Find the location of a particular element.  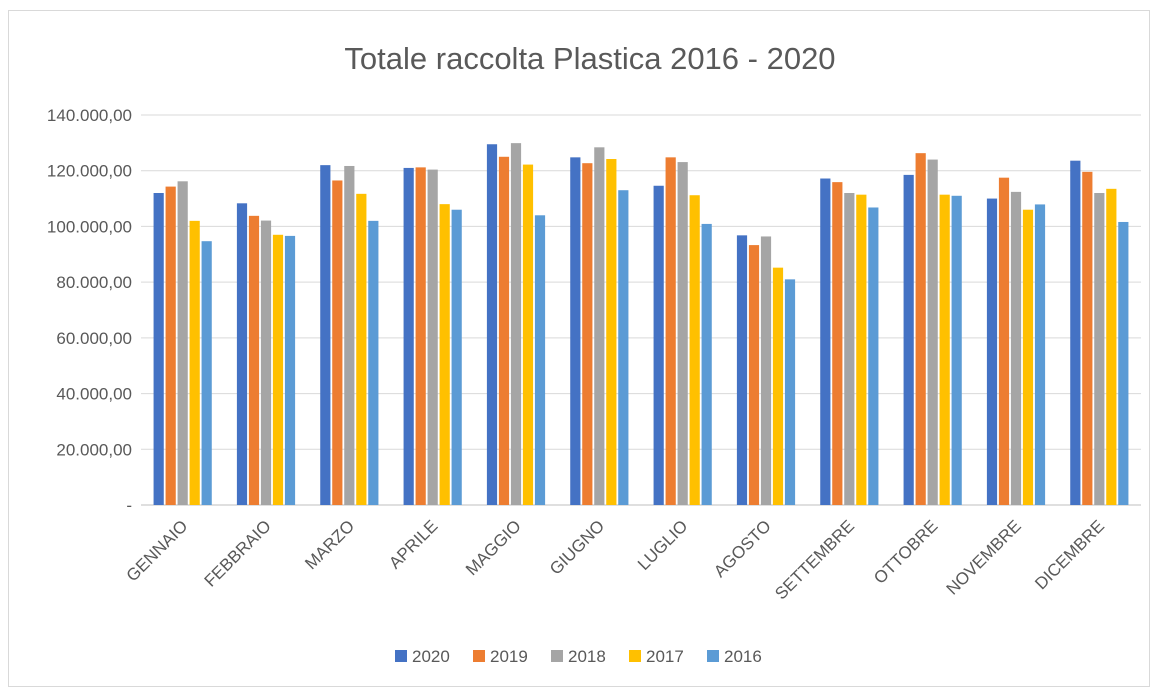

legend-label-2019: 2019 is located at coordinates (509, 656).